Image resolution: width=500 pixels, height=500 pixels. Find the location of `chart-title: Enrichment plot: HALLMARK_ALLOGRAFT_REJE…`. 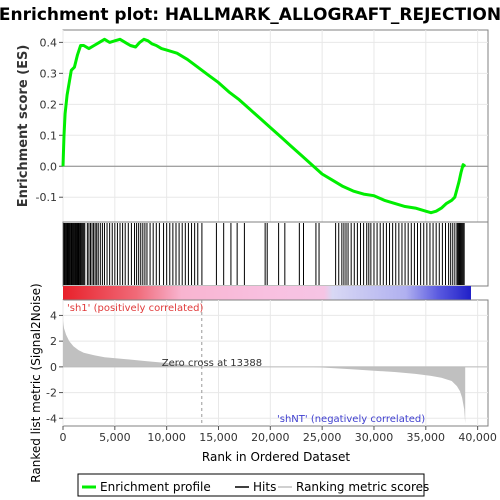

chart-title: Enrichment plot: HALLMARK_ALLOGRAFT_REJE… is located at coordinates (250, 15).